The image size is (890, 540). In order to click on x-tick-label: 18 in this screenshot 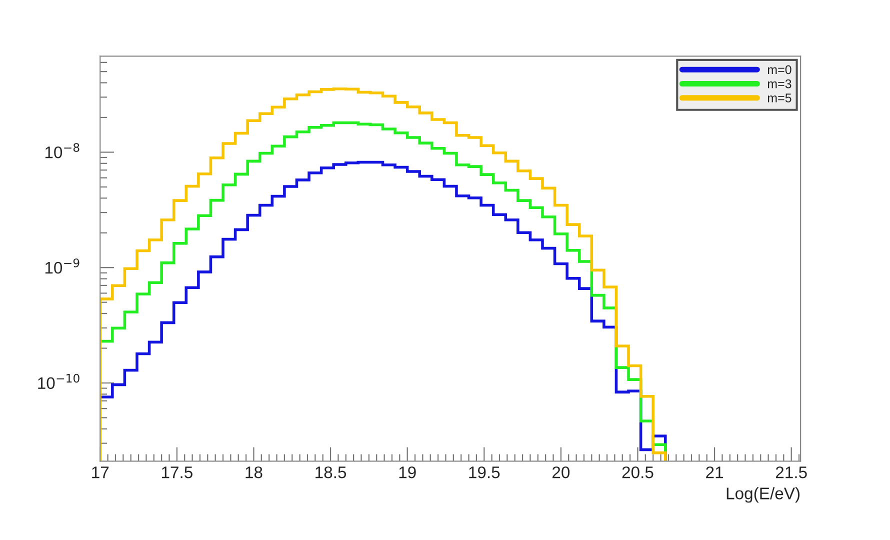, I will do `click(254, 472)`.